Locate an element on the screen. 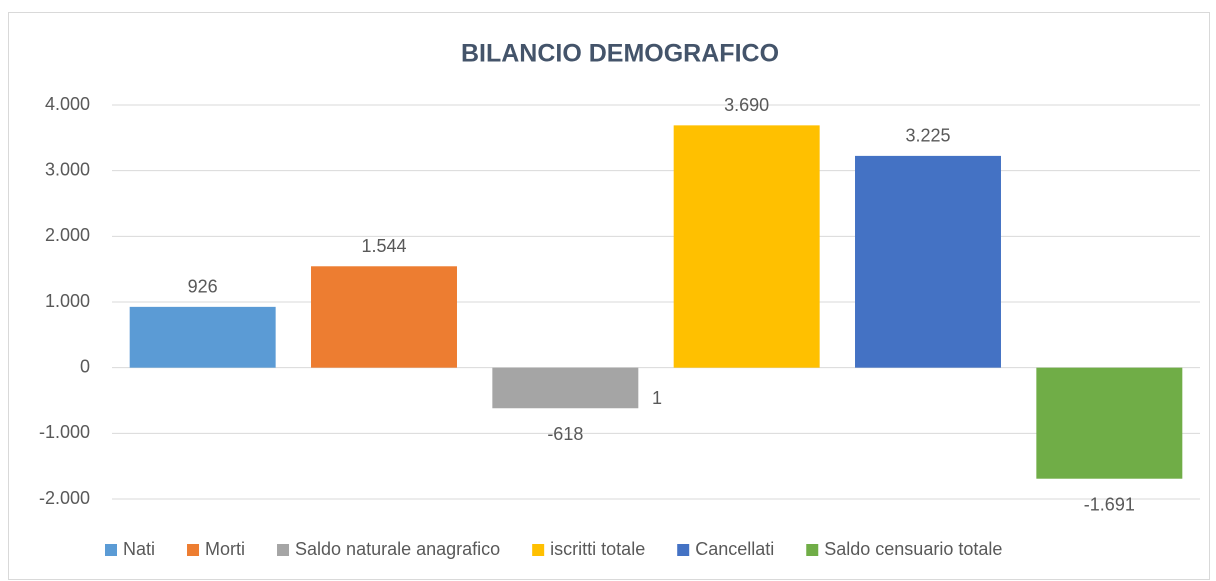  legend-label: Nati is located at coordinates (139, 549).